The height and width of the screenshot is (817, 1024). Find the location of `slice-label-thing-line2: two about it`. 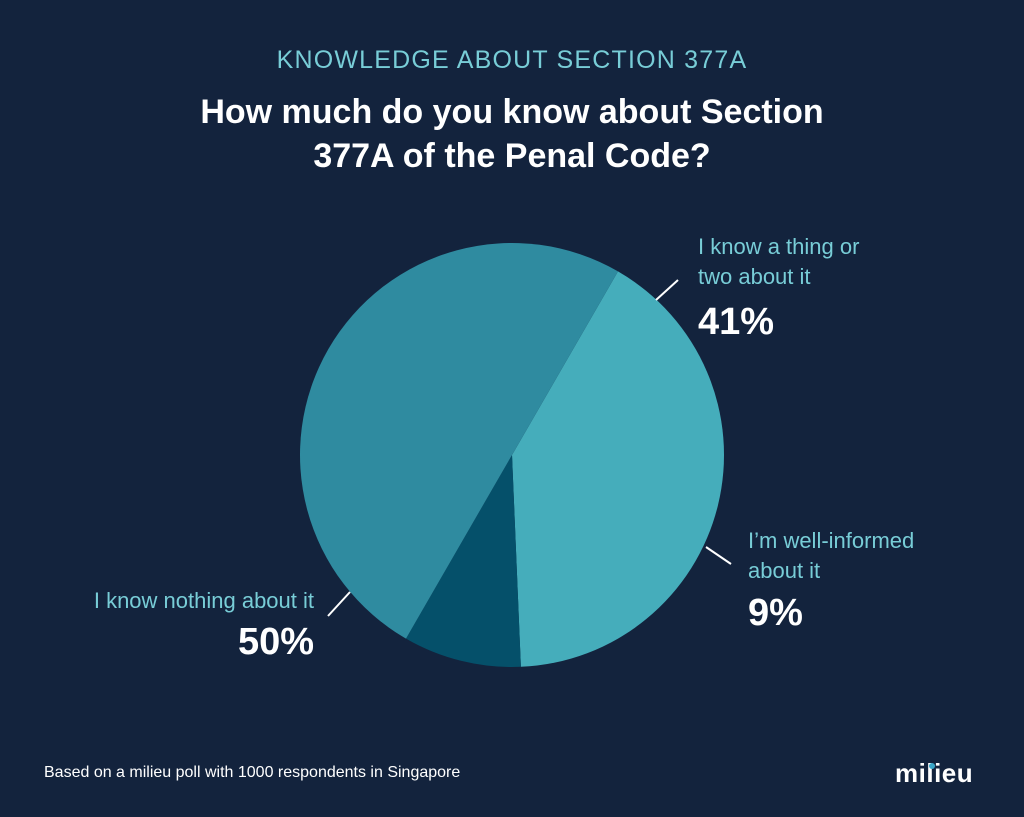

slice-label-thing-line2: two about it is located at coordinates (754, 276).